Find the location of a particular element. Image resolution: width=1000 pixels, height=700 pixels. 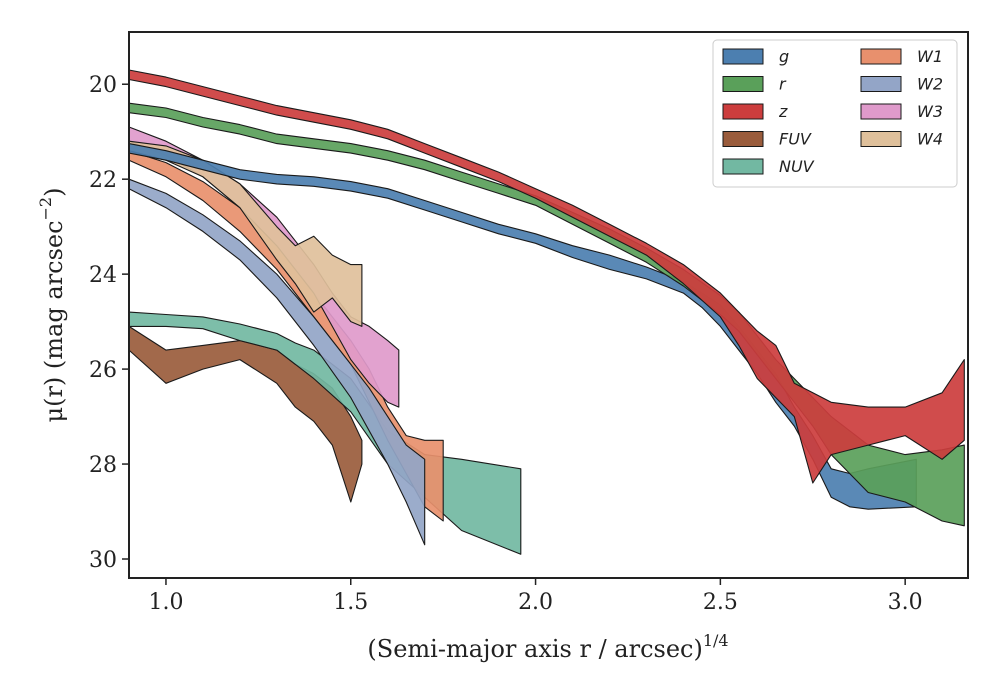

x-tick-label: 3.0 is located at coordinates (905, 602).